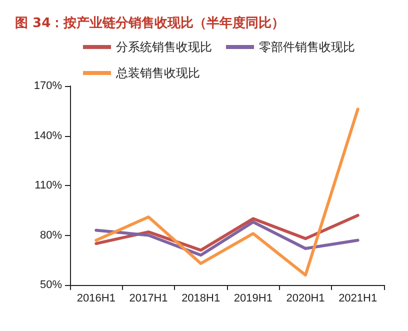 This screenshot has width=408, height=331. Describe the element at coordinates (307, 47) in the screenshot. I see `legend-label: 零部件销售收现比` at that location.